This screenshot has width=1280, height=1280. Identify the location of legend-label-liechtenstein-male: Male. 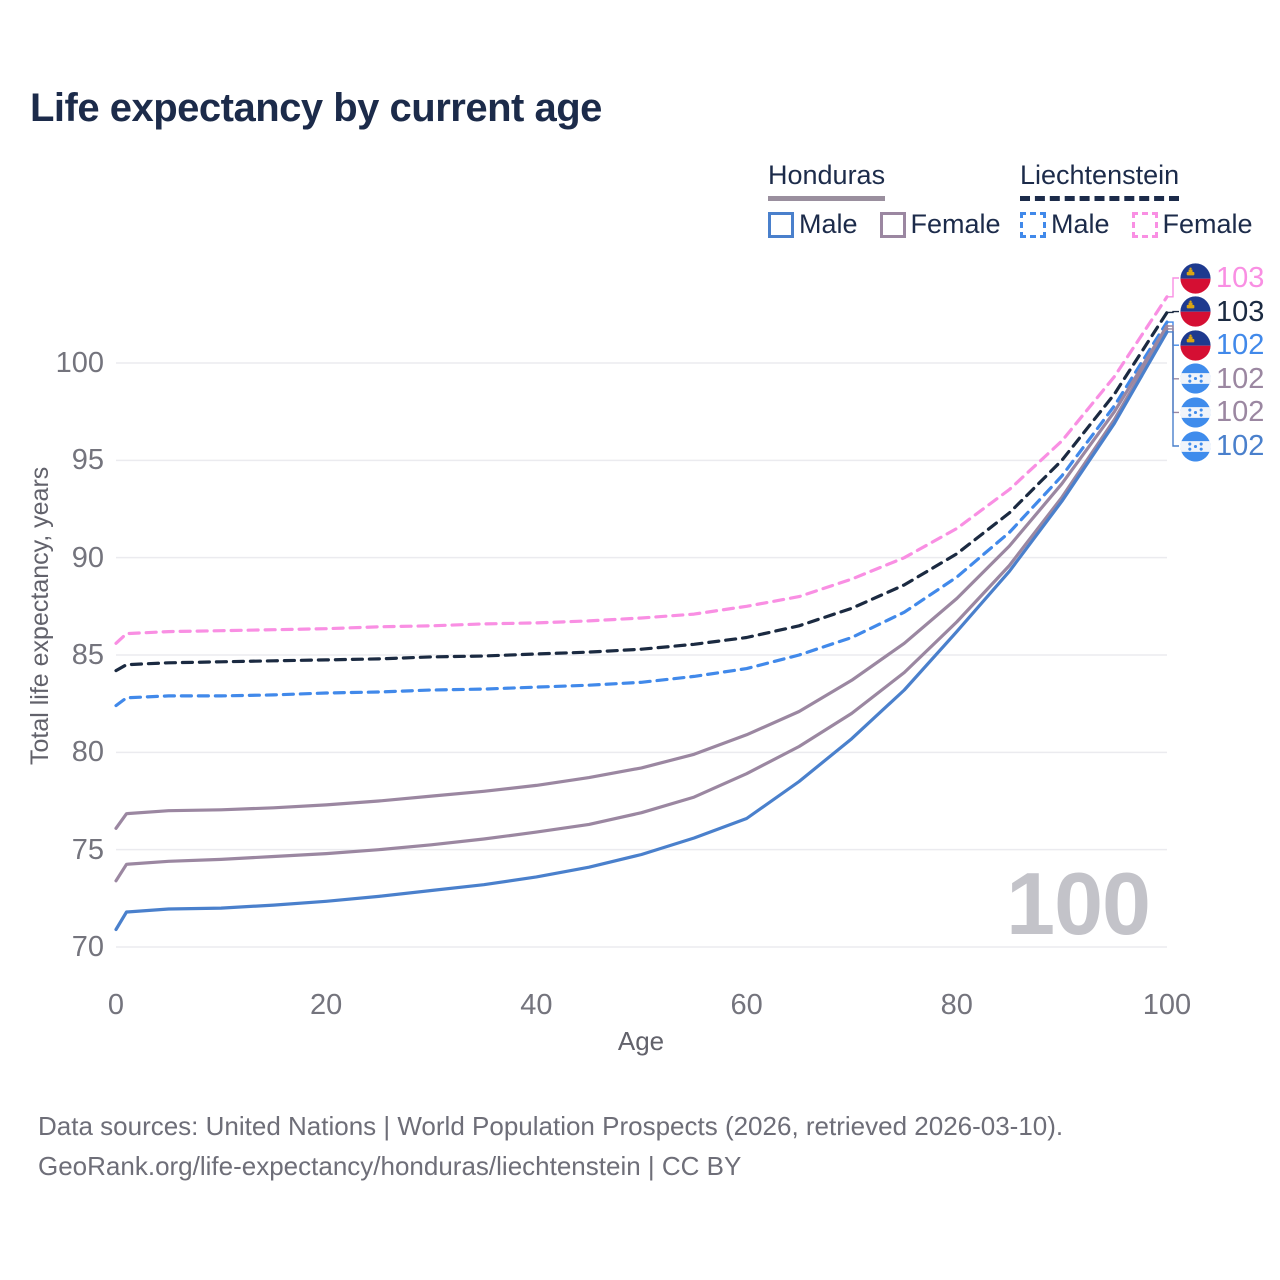
(1080, 224).